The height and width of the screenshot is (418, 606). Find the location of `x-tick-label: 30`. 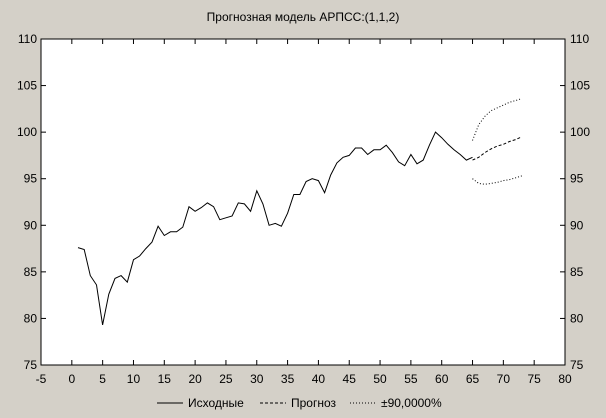

x-tick-label: 30 is located at coordinates (257, 379).